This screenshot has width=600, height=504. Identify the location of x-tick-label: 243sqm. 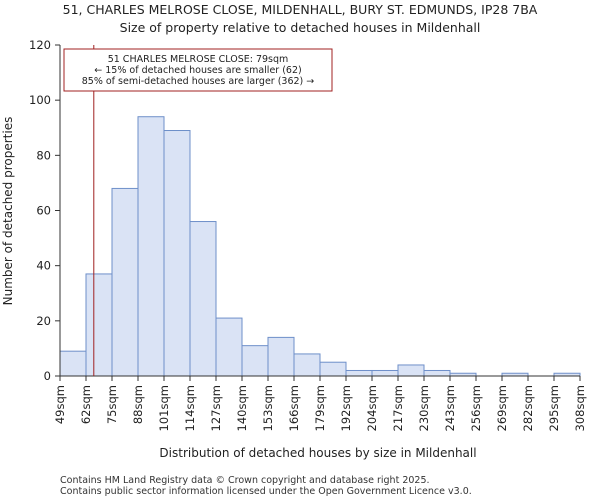
(450, 408).